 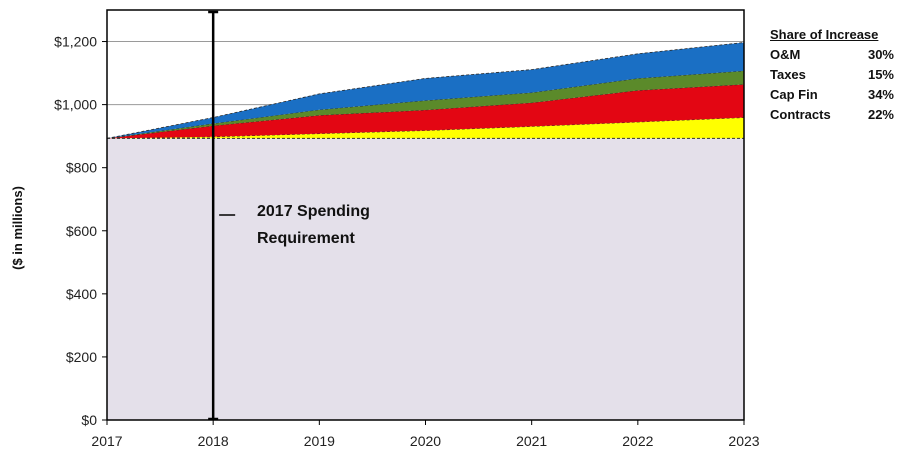 I want to click on series-area-taxes, so click(x=425, y=104).